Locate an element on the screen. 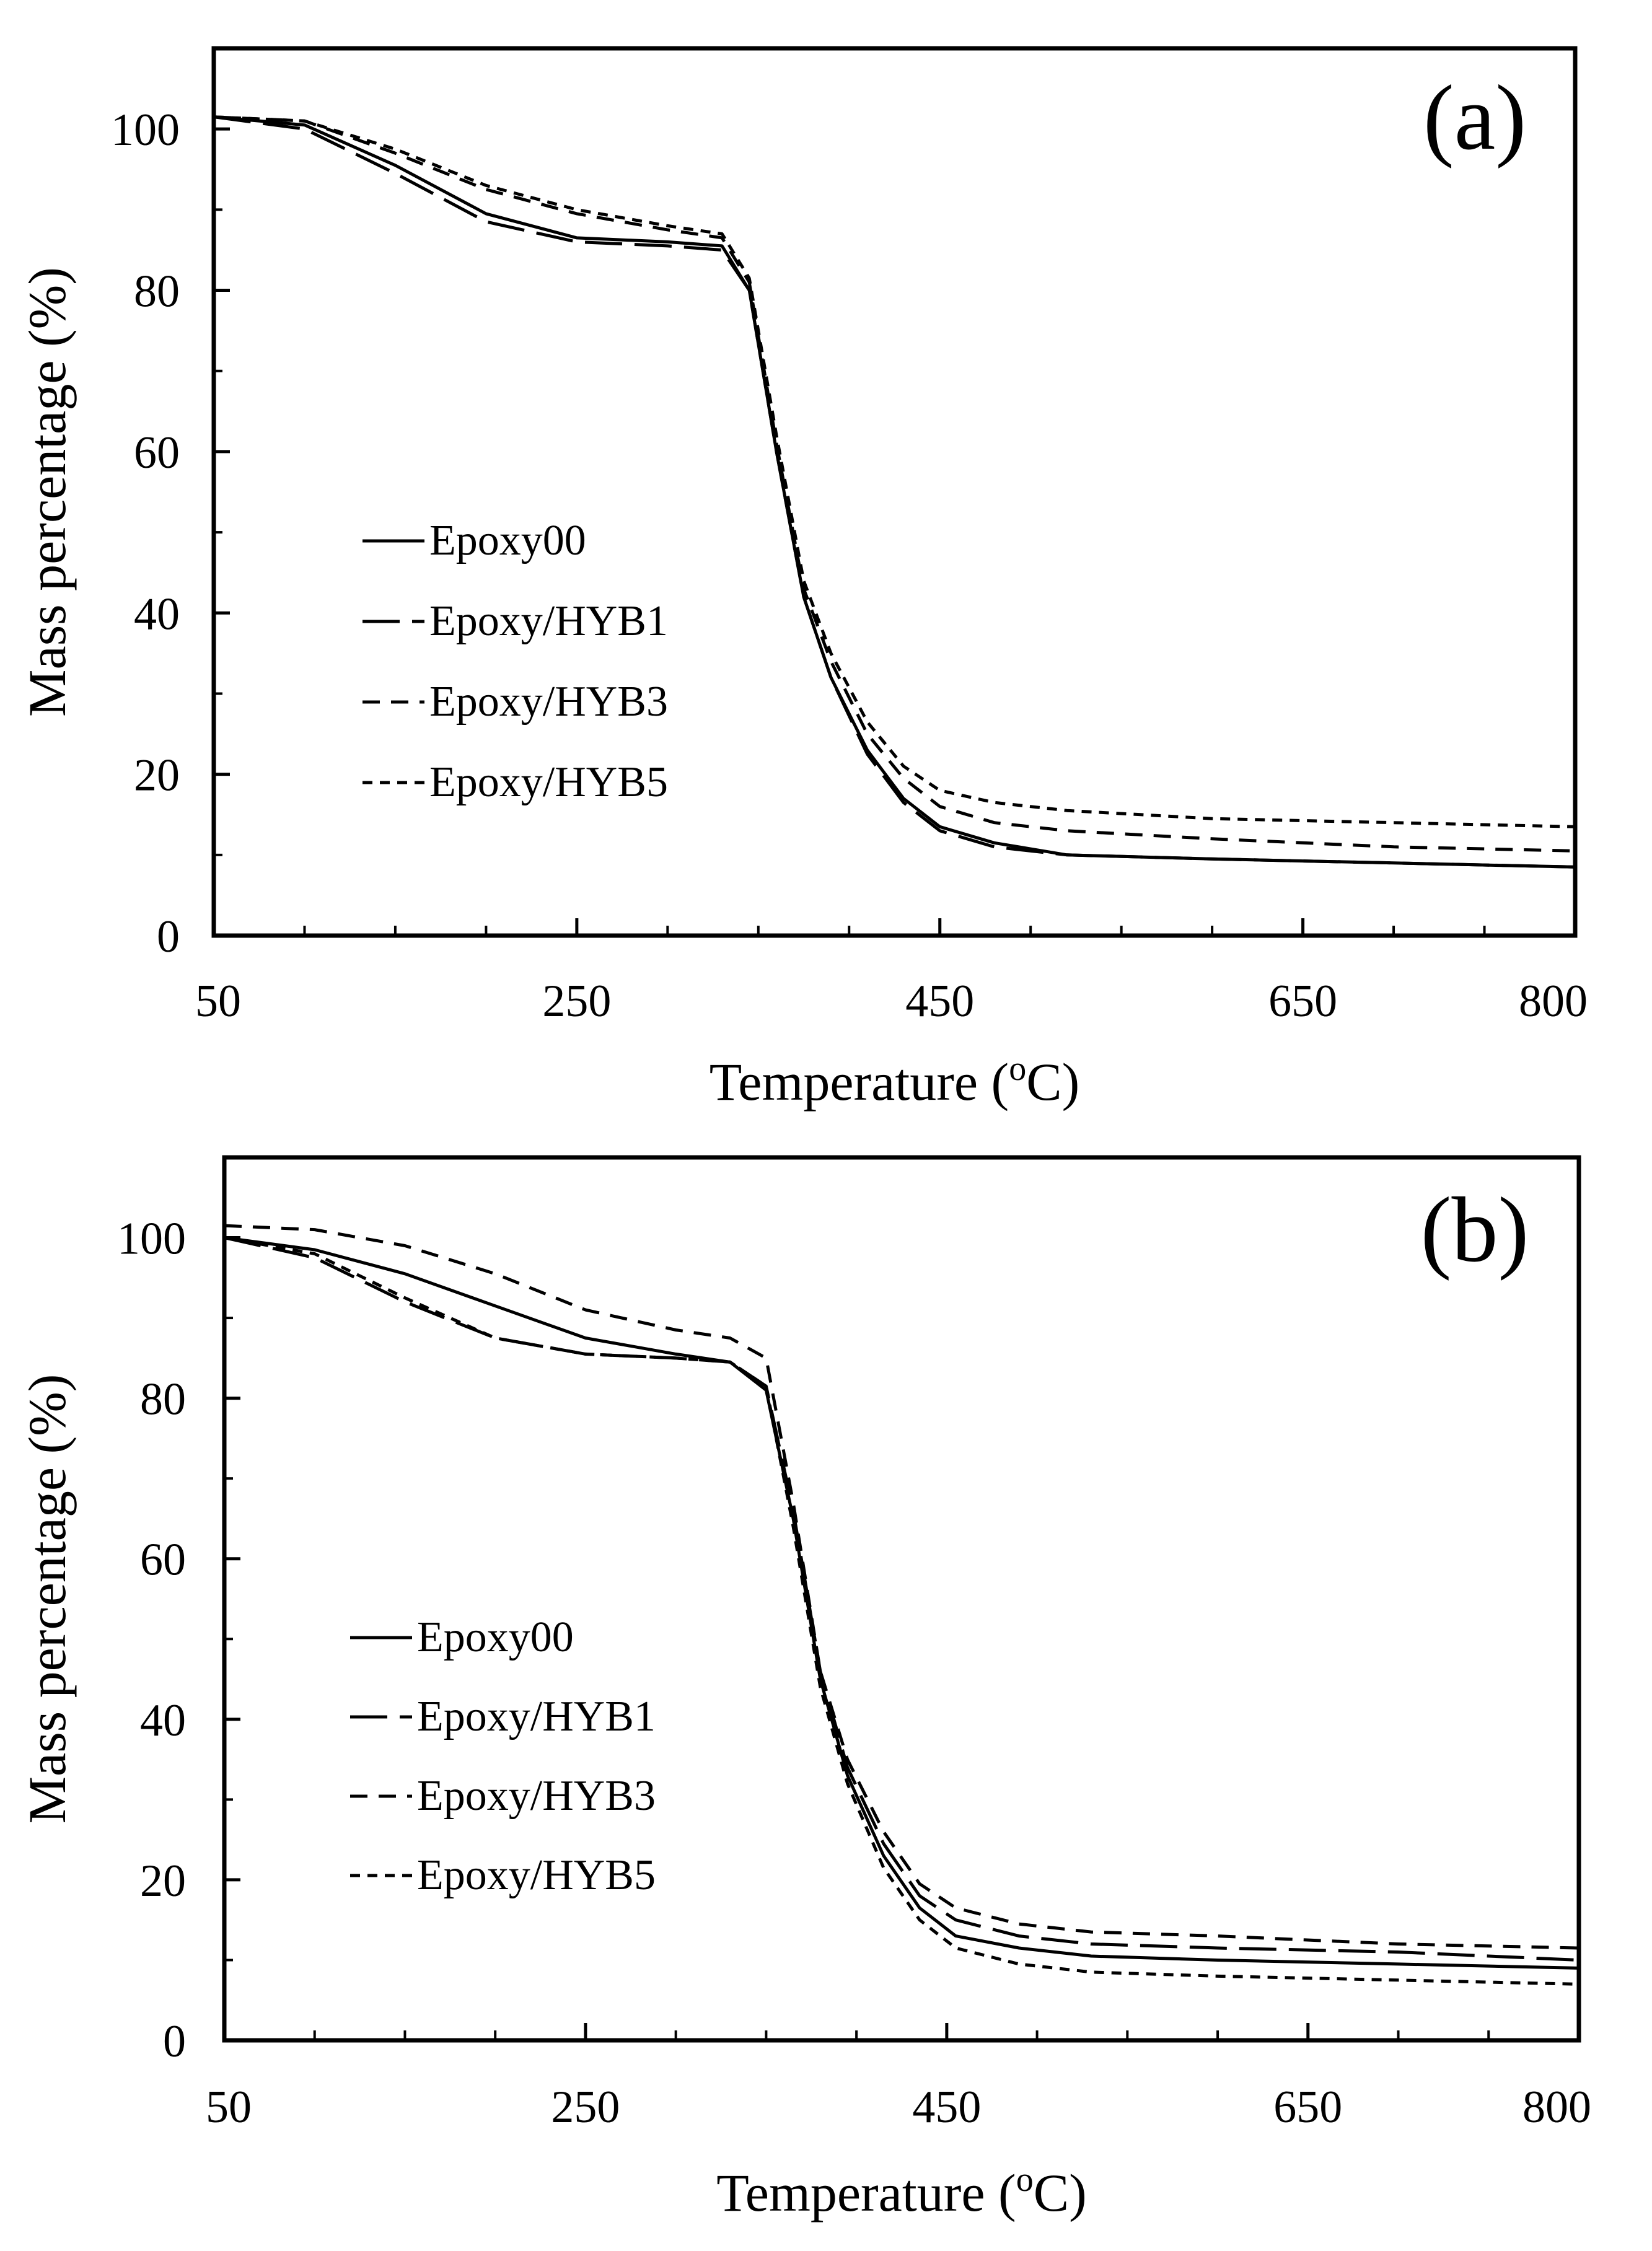  panel-label: (b) is located at coordinates (1475, 1229).